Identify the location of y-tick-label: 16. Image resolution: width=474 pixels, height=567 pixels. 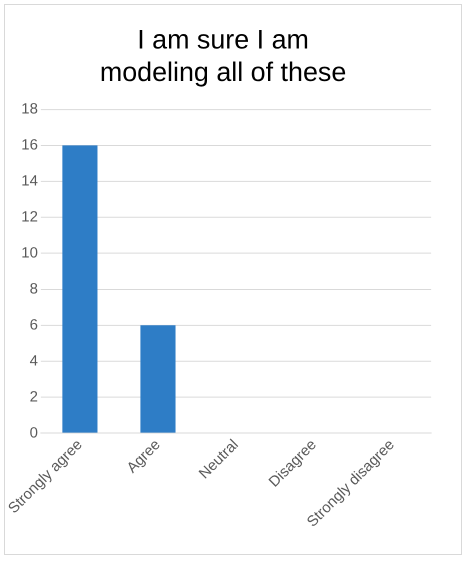
(29, 145).